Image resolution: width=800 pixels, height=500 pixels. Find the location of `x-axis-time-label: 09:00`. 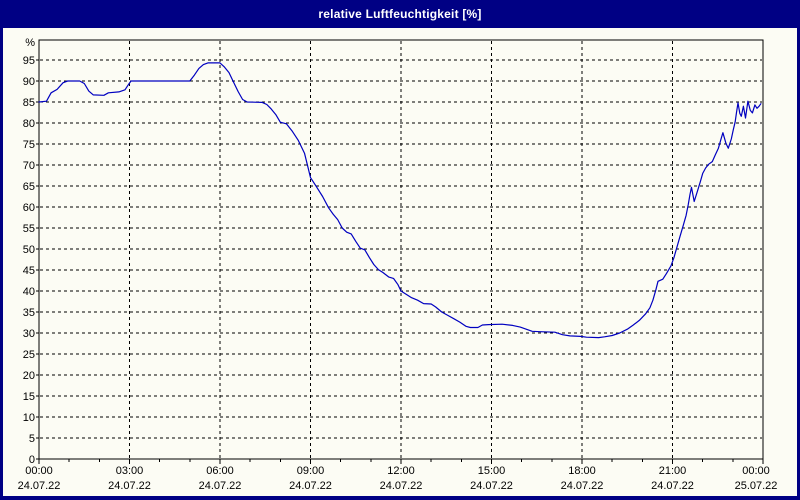

x-axis-time-label: 09:00 is located at coordinates (311, 471).